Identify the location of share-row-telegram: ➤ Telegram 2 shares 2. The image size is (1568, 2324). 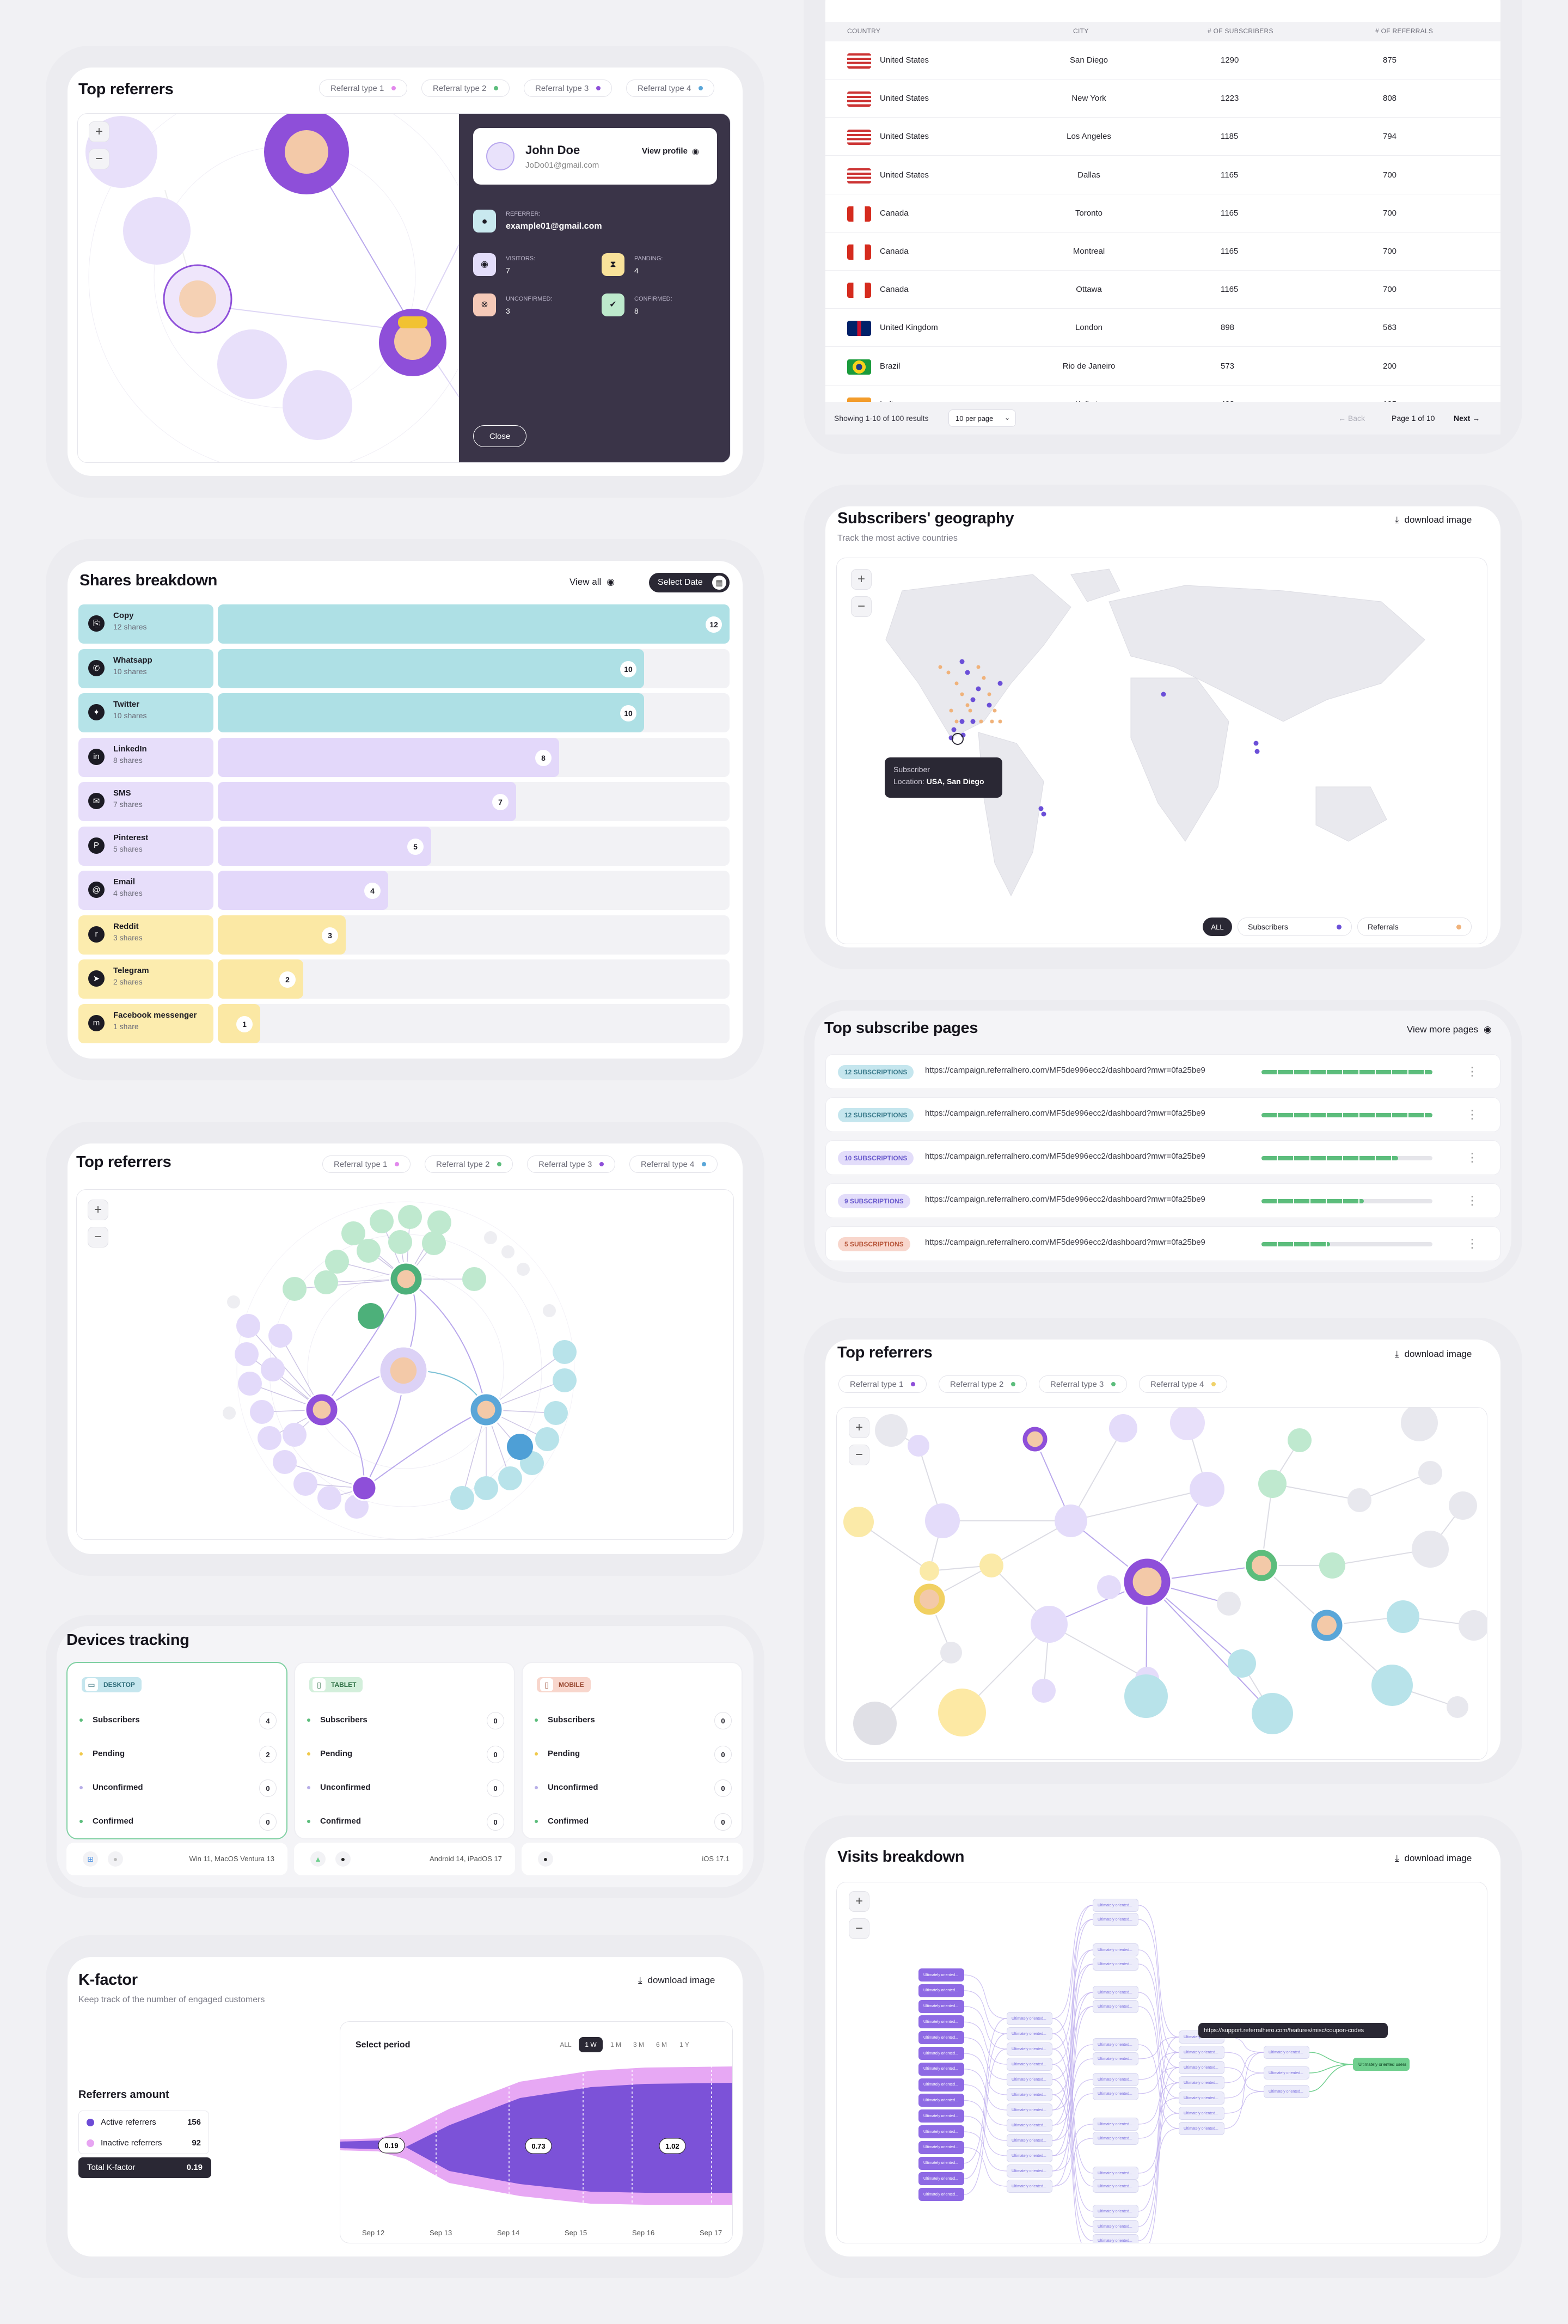
(405, 979).